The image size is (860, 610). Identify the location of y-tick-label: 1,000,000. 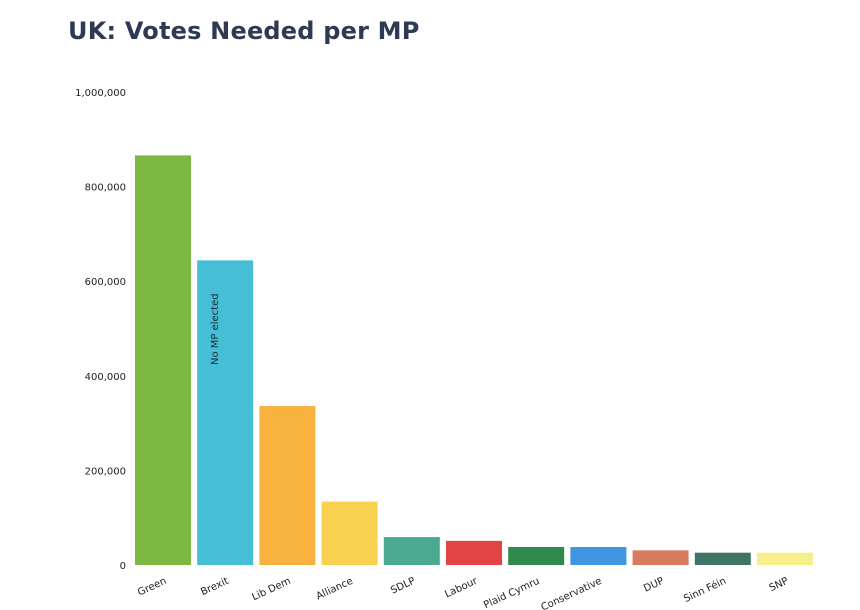
(100, 93).